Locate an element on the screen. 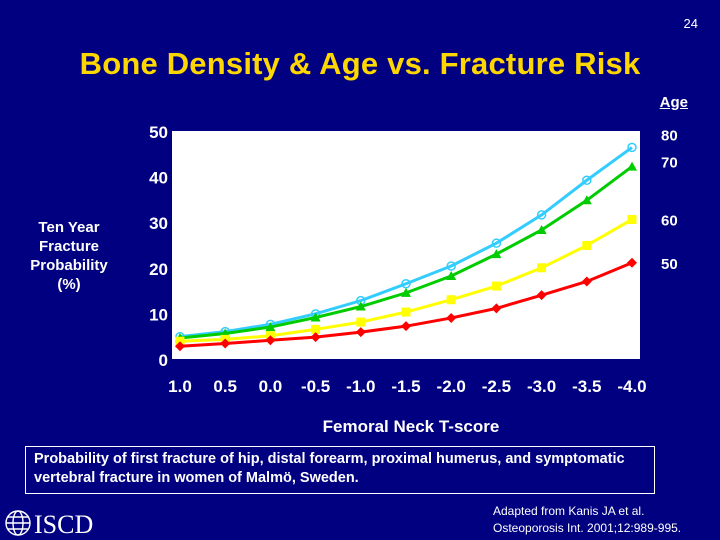 This screenshot has width=720, height=540. source-line: Adapted from Kanis JA et al. is located at coordinates (569, 511).